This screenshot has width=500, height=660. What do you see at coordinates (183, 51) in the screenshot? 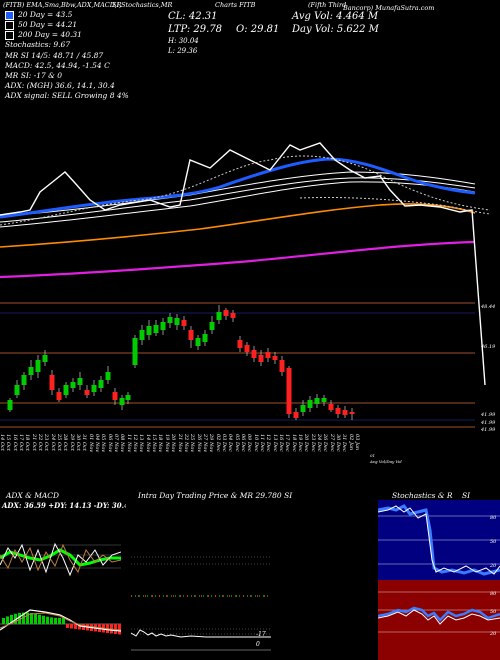
I see `low-price: L: 29.36` at bounding box center [183, 51].